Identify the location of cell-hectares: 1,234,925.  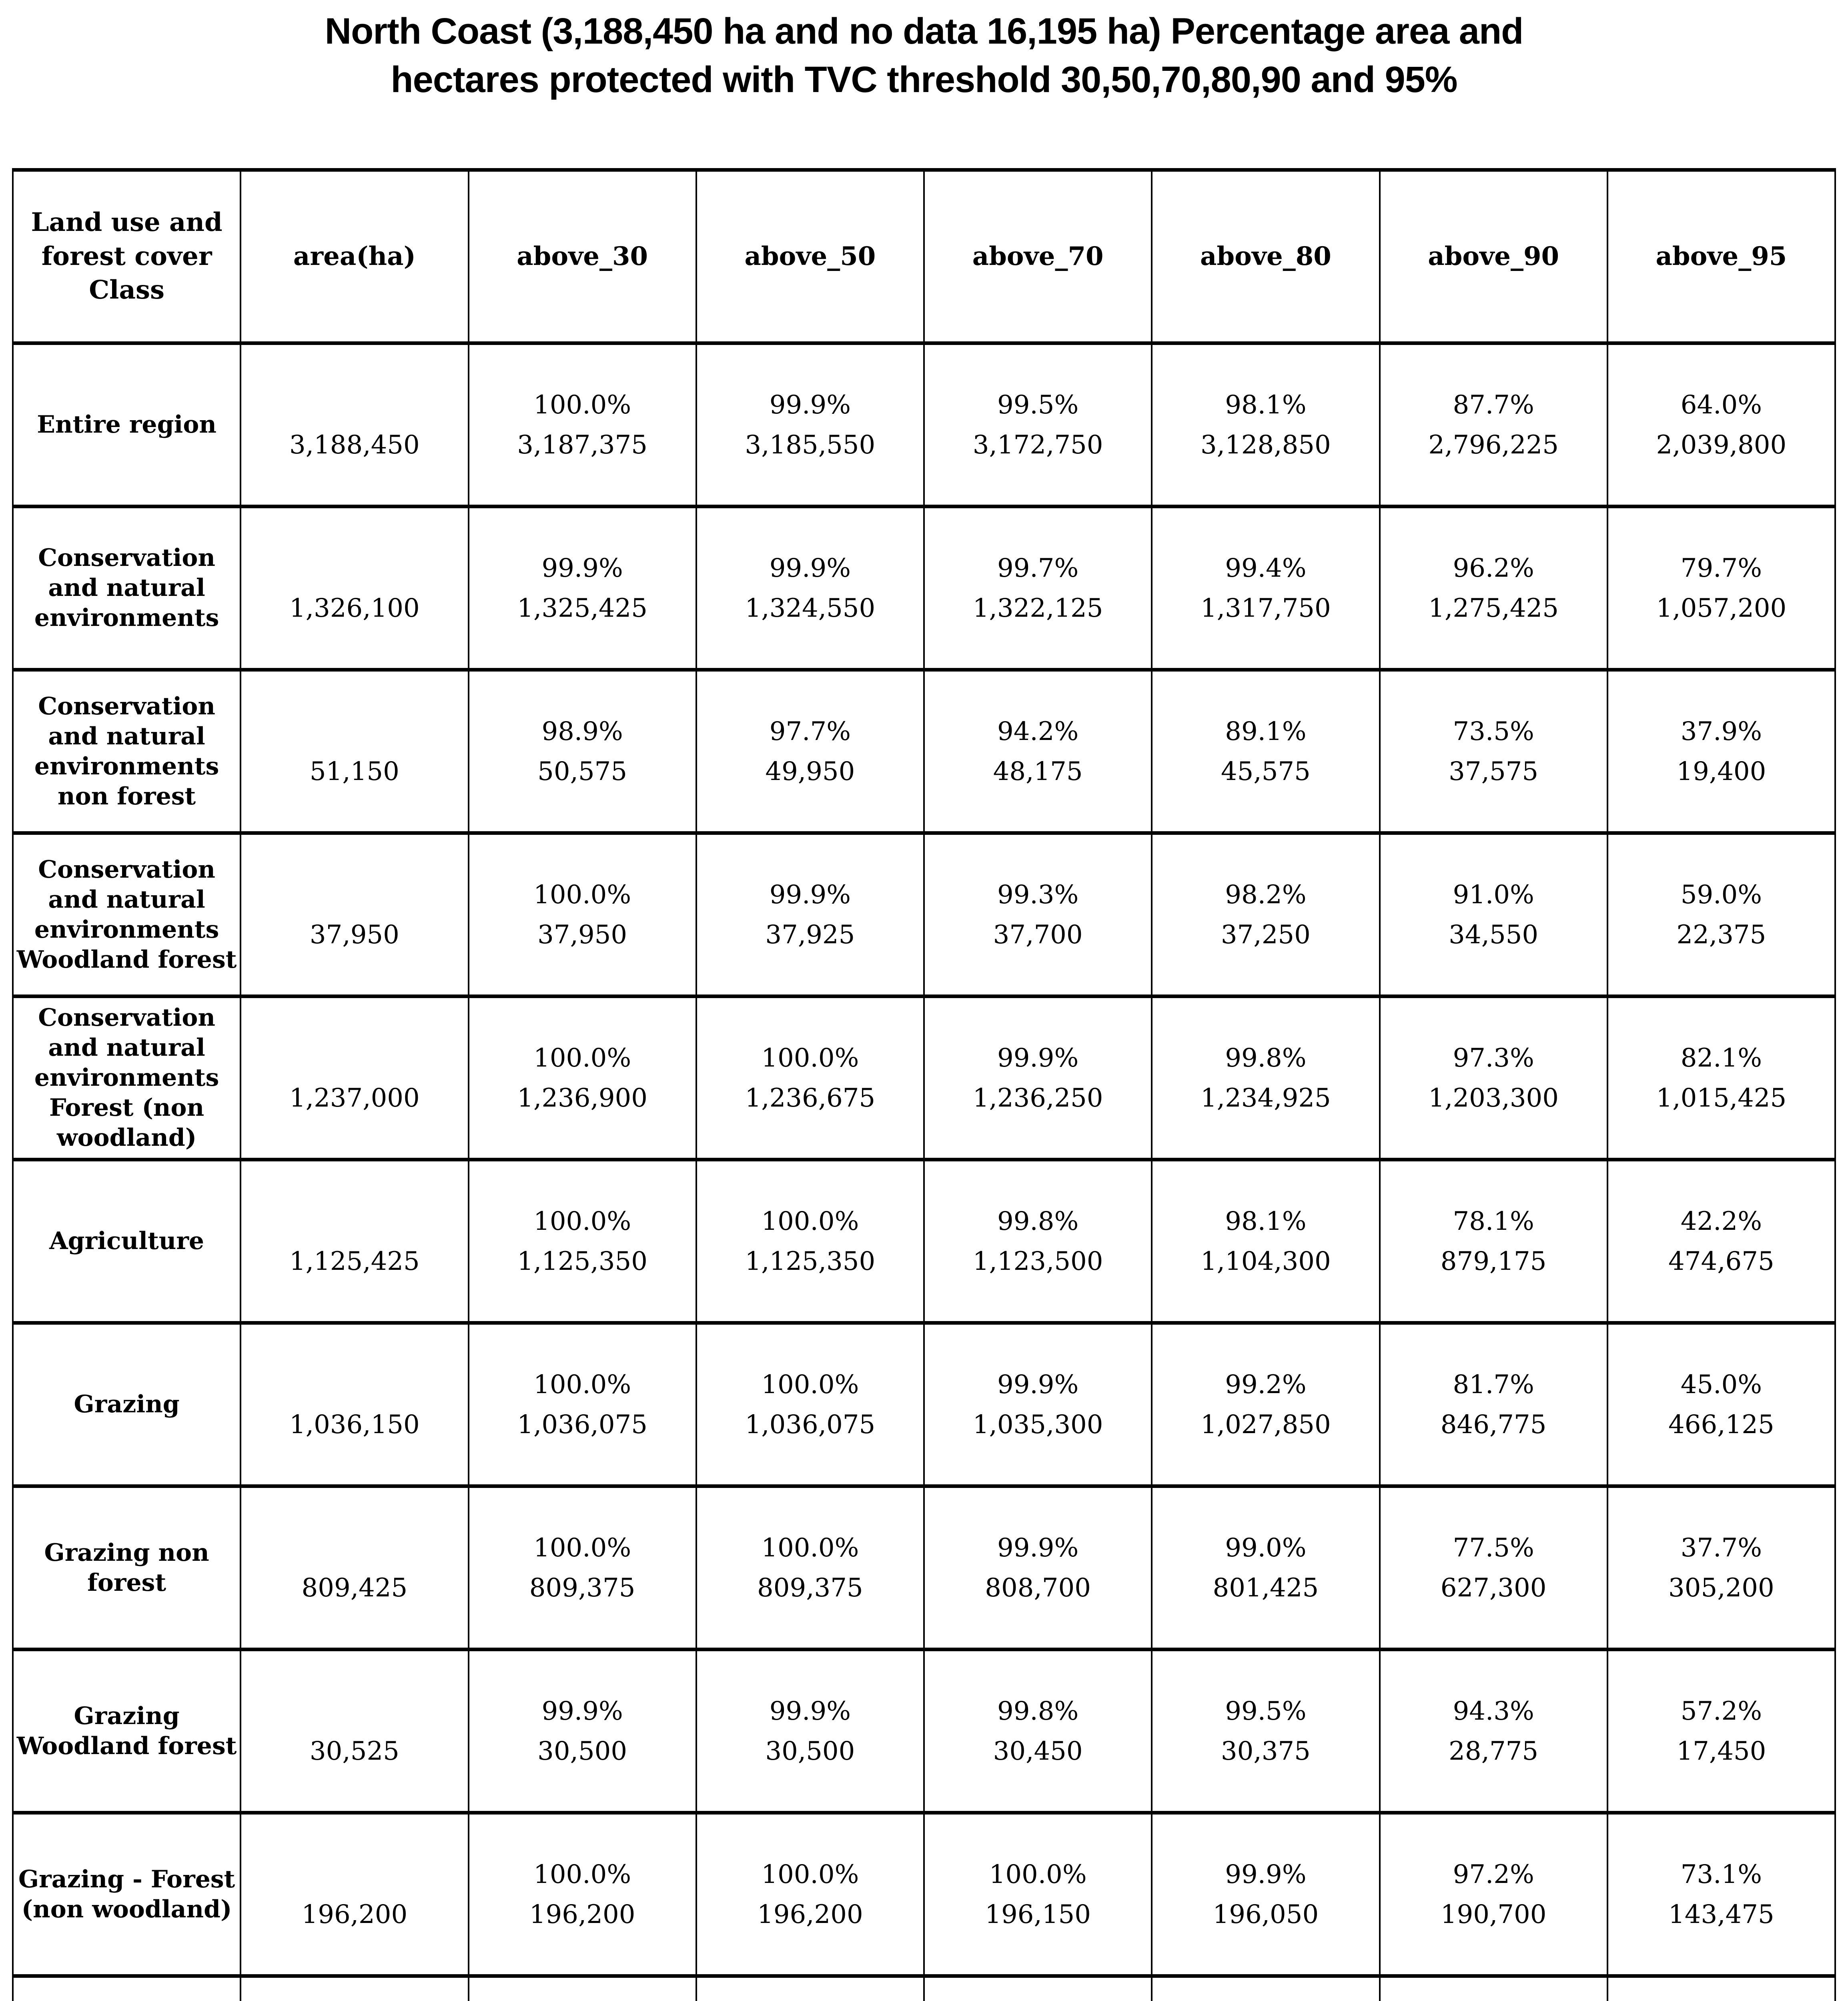
(1266, 1098).